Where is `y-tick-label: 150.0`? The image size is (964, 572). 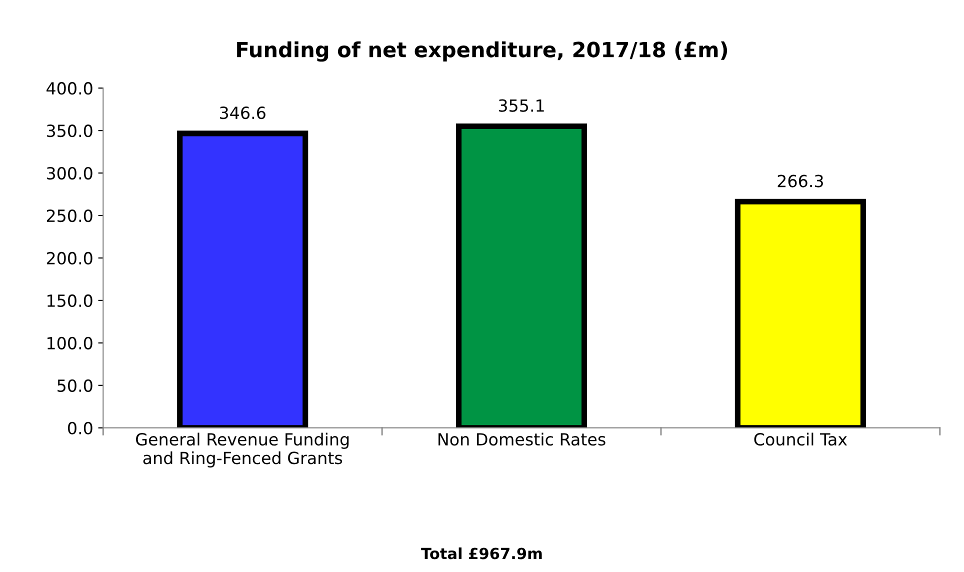 y-tick-label: 150.0 is located at coordinates (70, 301).